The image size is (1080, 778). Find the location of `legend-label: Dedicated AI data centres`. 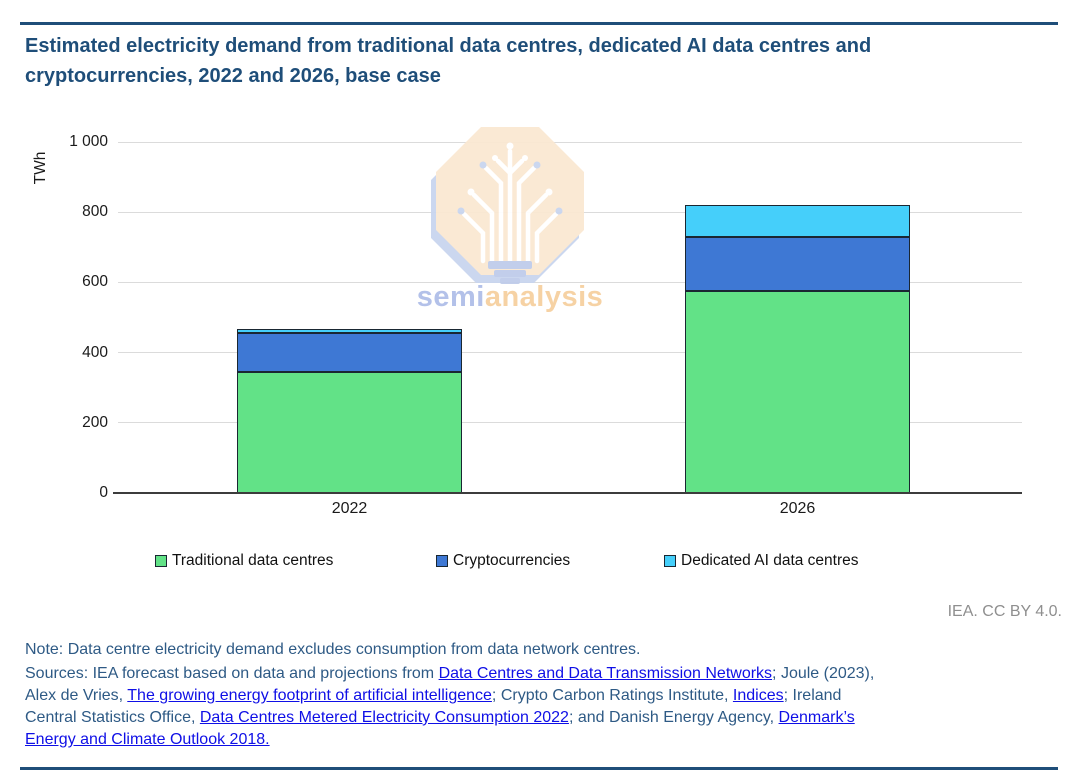

legend-label: Dedicated AI data centres is located at coordinates (770, 560).